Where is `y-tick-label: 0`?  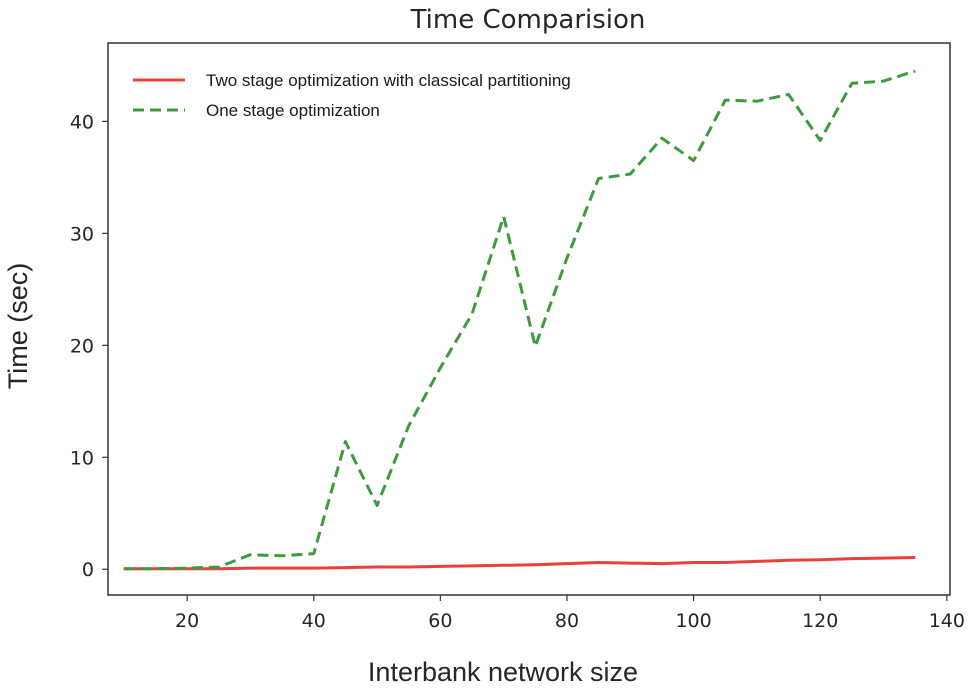
y-tick-label: 0 is located at coordinates (88, 570).